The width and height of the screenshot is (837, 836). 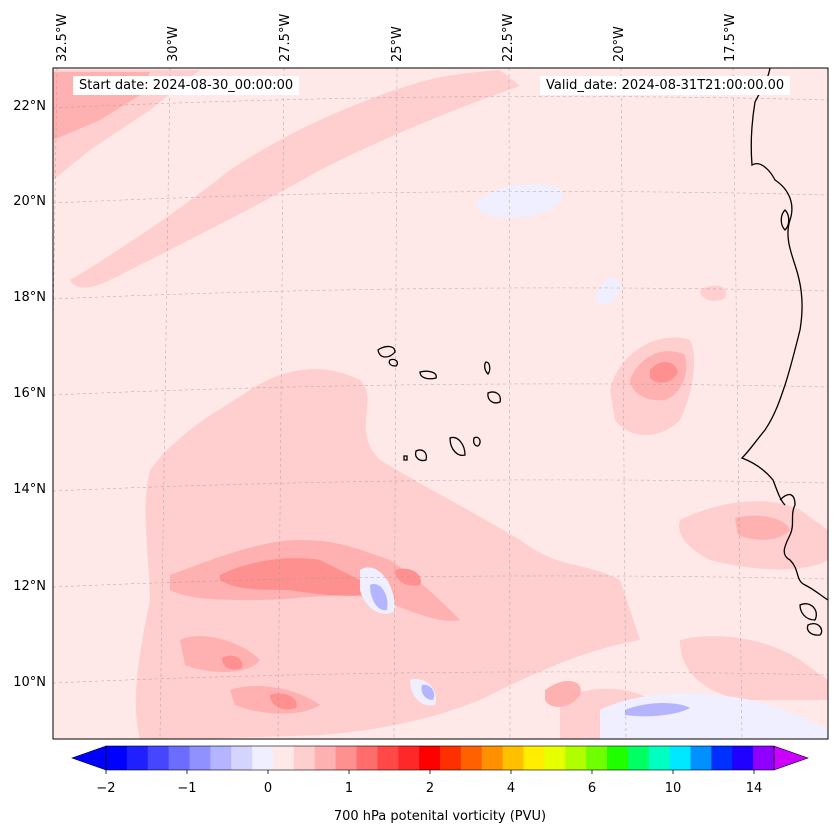 What do you see at coordinates (592, 788) in the screenshot?
I see `colorbar-tick: 6` at bounding box center [592, 788].